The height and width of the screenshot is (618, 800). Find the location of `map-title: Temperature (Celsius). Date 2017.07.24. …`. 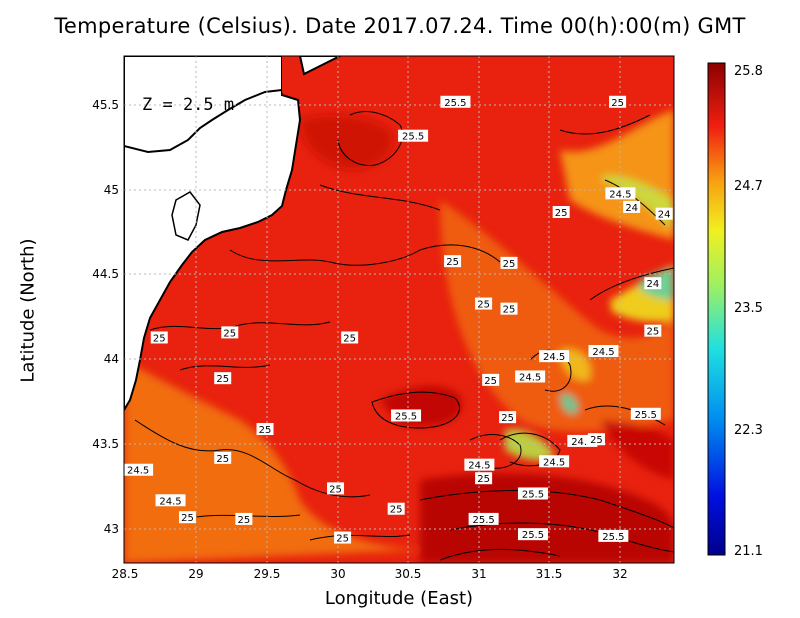

map-title: Temperature (Celsius). Date 2017.07.24. … is located at coordinates (400, 26).